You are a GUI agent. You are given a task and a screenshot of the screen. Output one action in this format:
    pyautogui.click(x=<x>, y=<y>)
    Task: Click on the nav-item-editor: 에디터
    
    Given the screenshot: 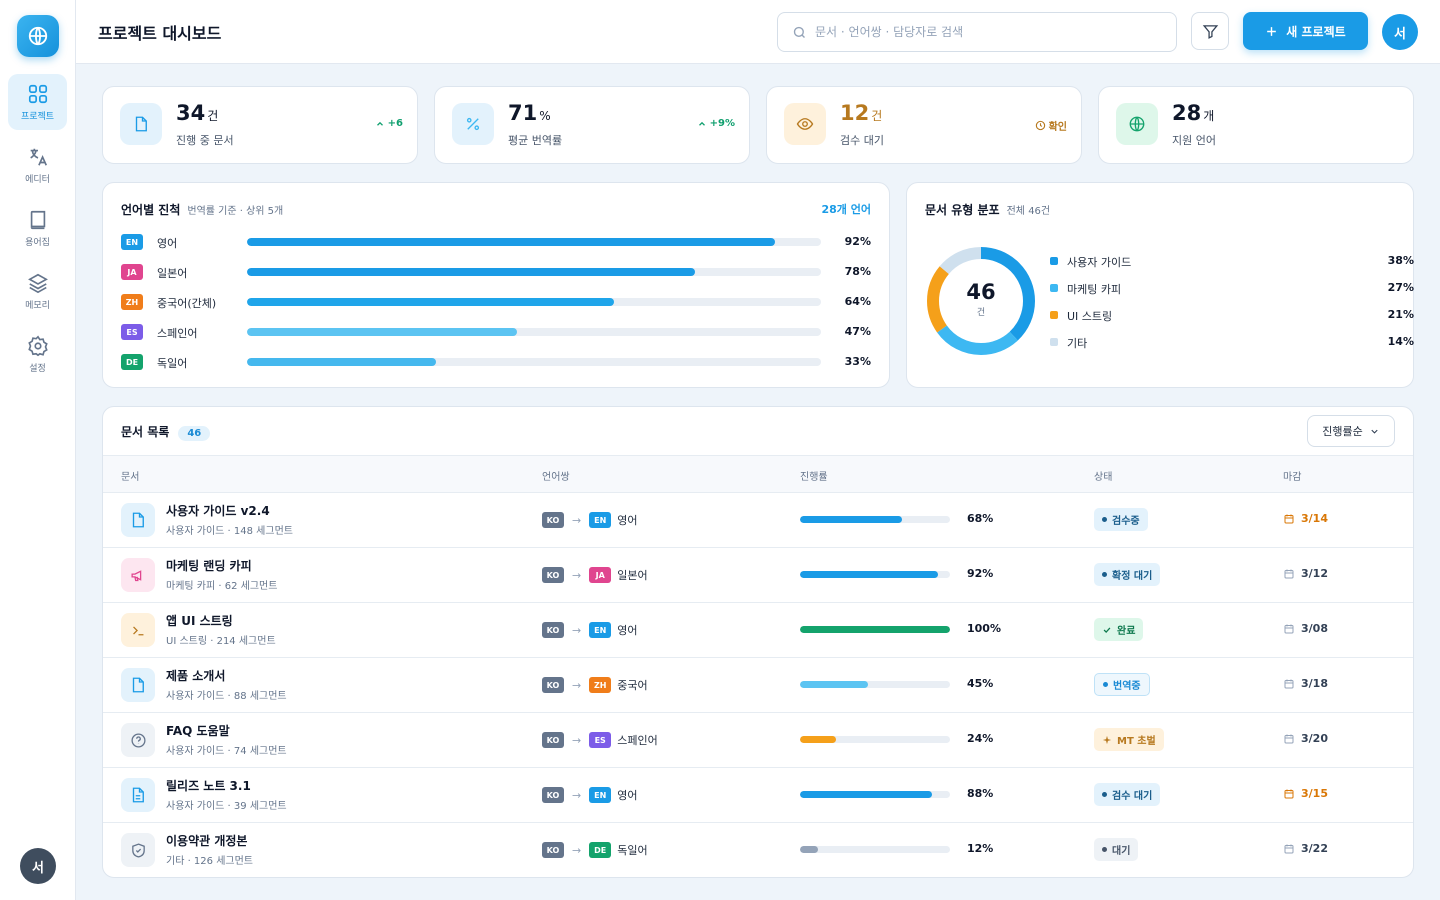 What is the action you would take?
    pyautogui.click(x=37, y=165)
    